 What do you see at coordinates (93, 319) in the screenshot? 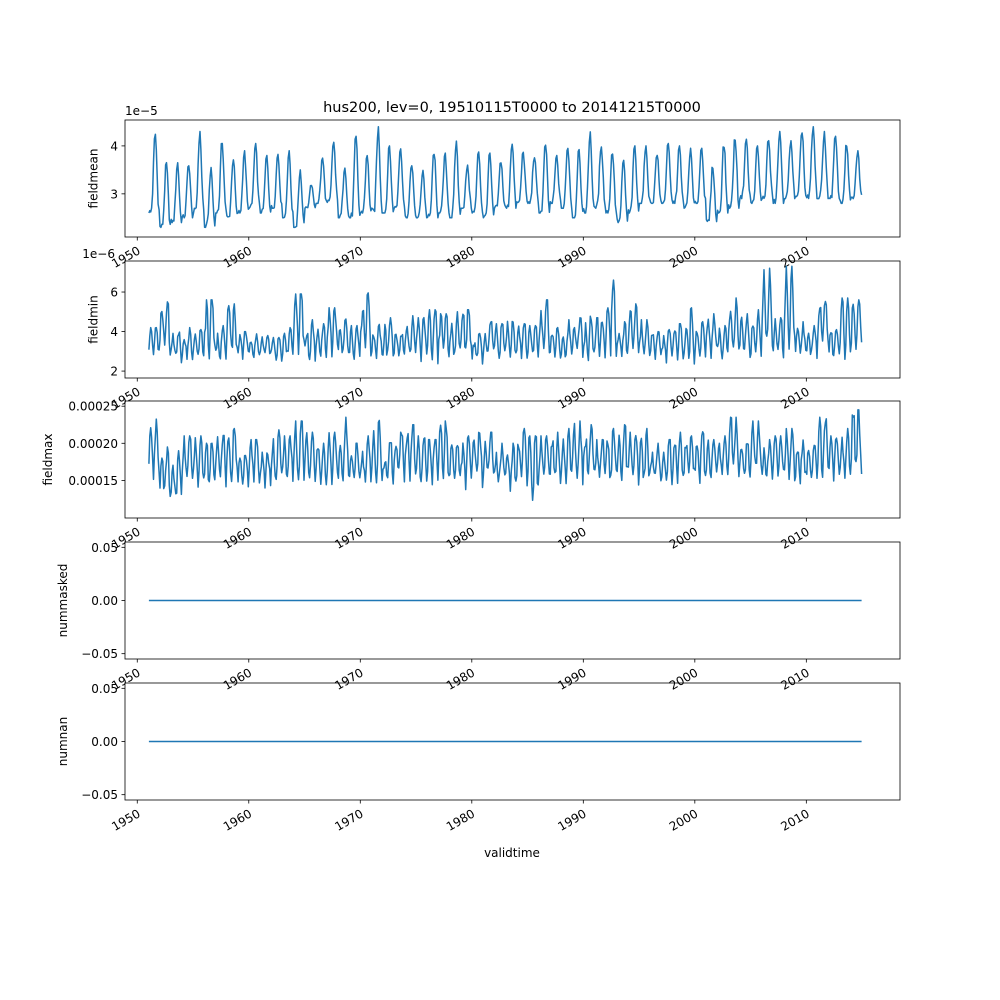
I see `y-axis-label: fieldmin` at bounding box center [93, 319].